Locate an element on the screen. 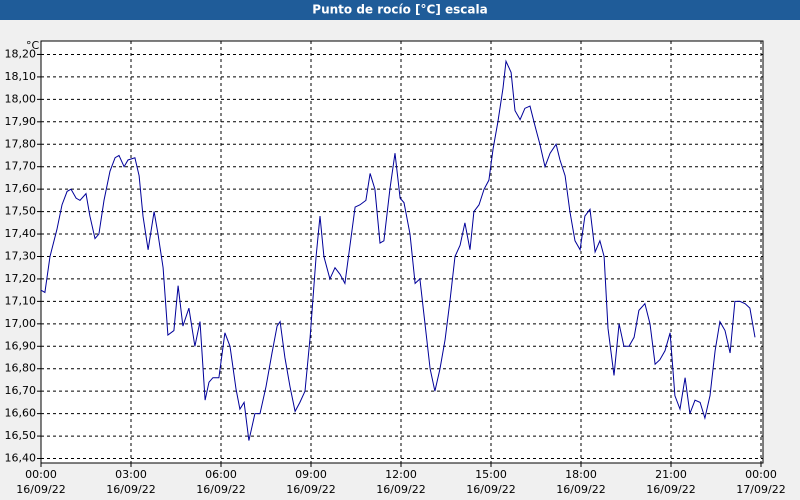 This screenshot has width=800, height=500. y-tick-label: 18,10 is located at coordinates (21, 76).